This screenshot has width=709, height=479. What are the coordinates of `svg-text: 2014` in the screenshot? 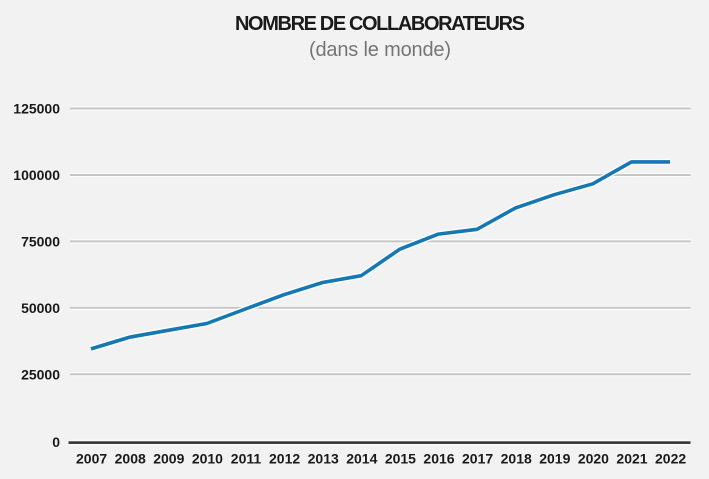 It's located at (361, 459).